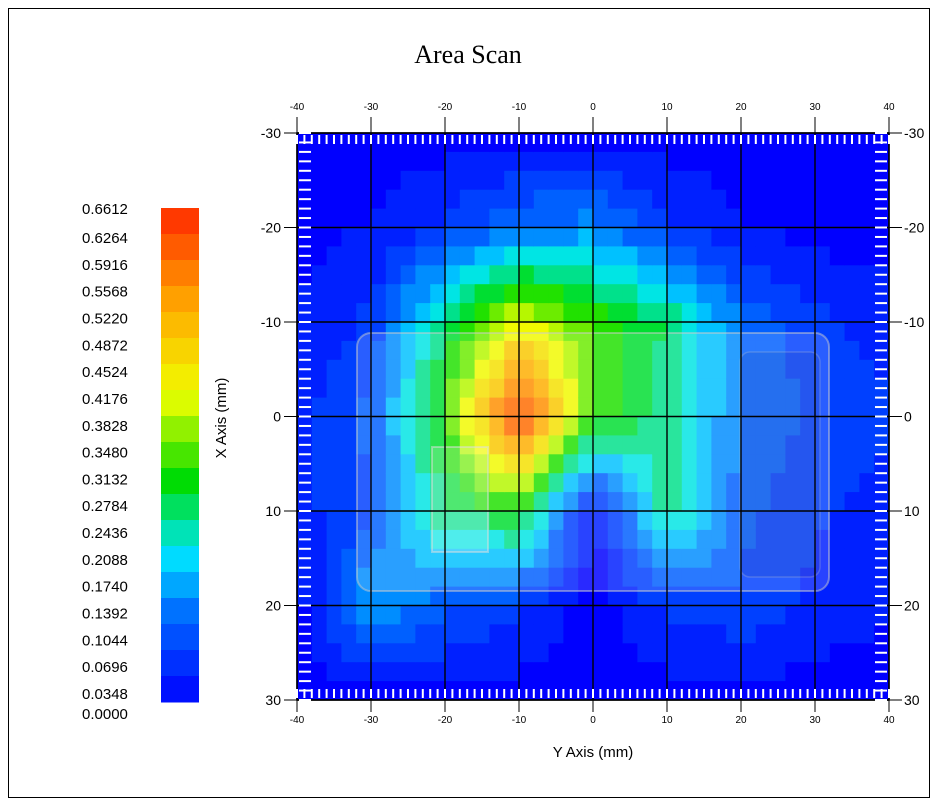 This screenshot has width=936, height=803. What do you see at coordinates (105, 399) in the screenshot?
I see `colorbar-label: 0.4176` at bounding box center [105, 399].